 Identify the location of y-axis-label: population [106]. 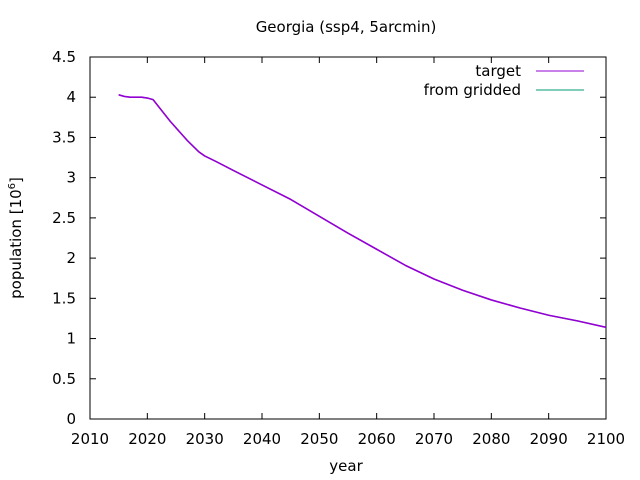
(16, 238).